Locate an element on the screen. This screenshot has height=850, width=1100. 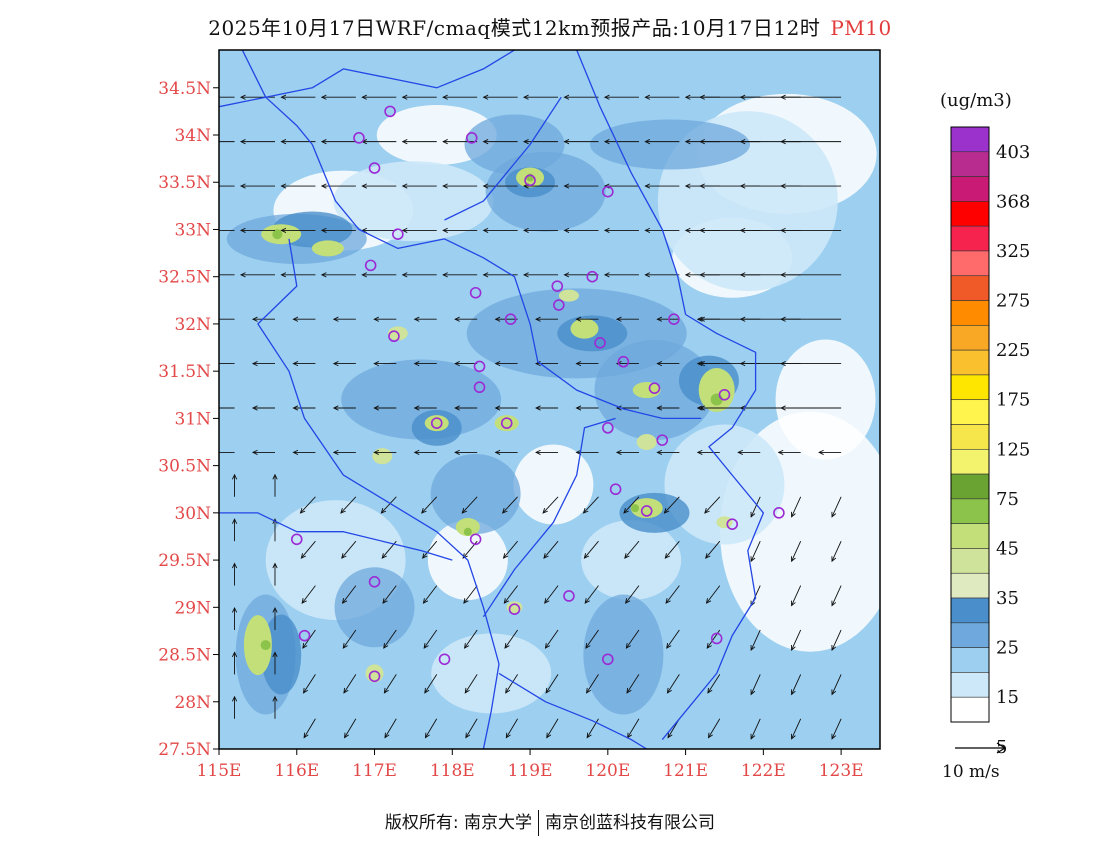
wind-reference-label: 10 m/s is located at coordinates (971, 772).